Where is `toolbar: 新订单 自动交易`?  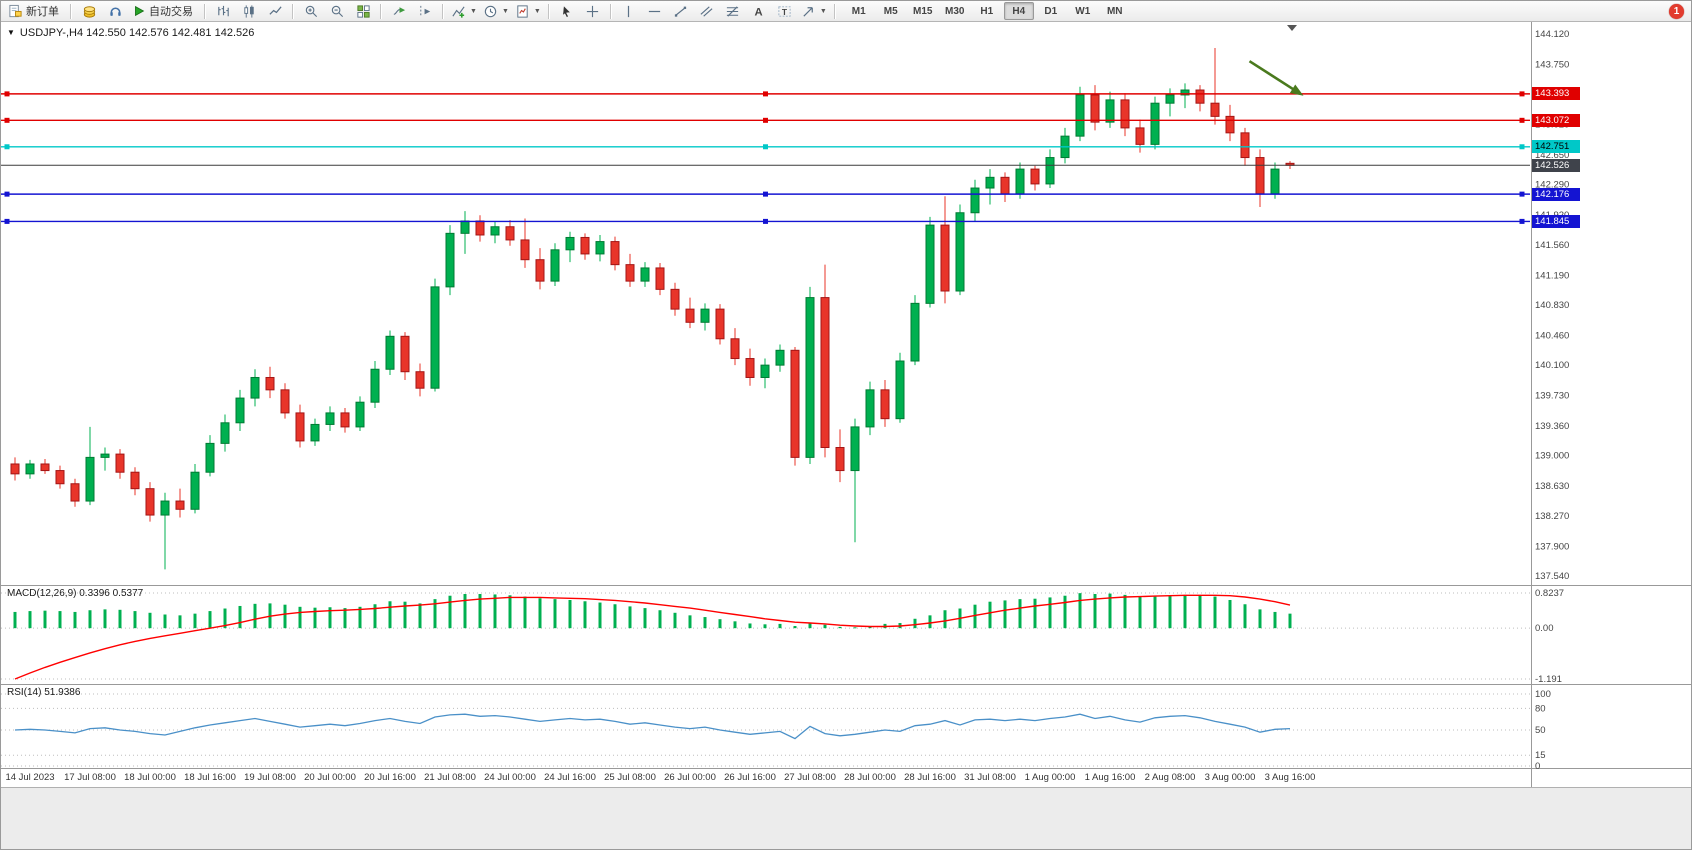
toolbar: 新订单 自动交易 is located at coordinates (846, 11).